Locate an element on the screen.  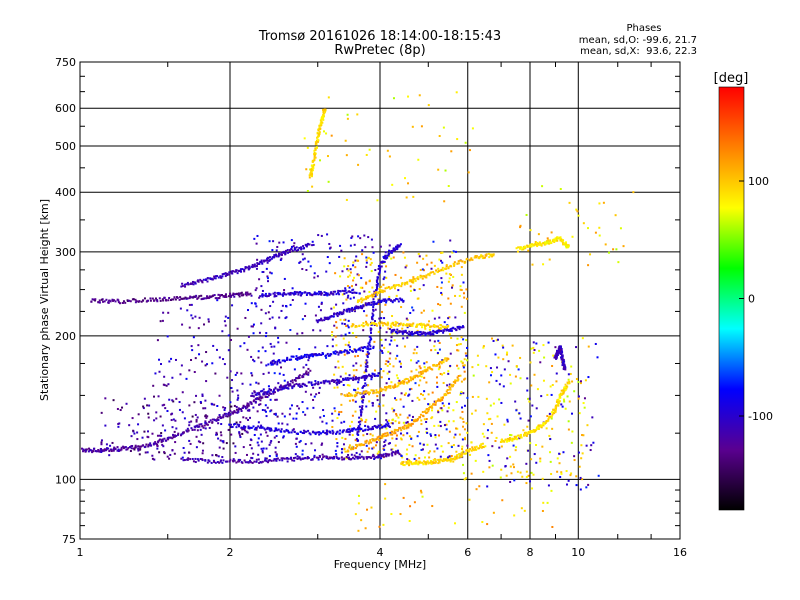
data-point-1909 is located at coordinates (195, 427).